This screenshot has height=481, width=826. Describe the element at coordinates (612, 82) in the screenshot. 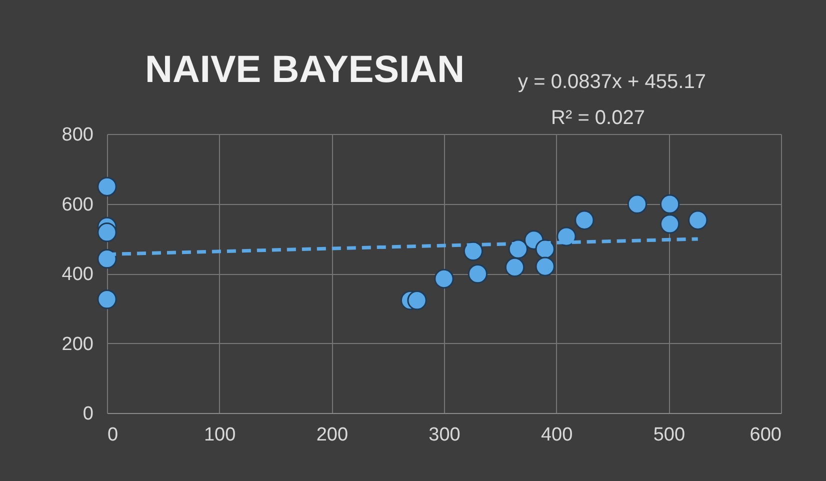

I see `text: y = 0.0837x + 455.17` at that location.